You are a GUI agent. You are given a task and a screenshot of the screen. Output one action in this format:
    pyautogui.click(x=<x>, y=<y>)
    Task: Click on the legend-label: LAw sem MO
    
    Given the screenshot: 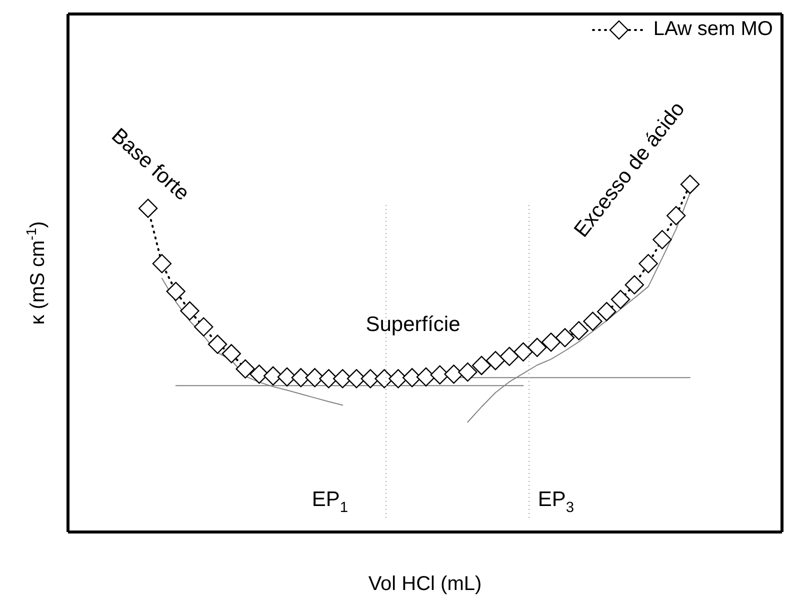 What is the action you would take?
    pyautogui.click(x=713, y=29)
    